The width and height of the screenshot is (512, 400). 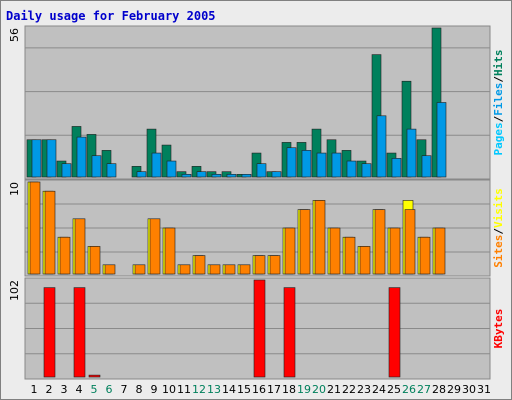 I want to click on legend-entry: KBytes, so click(x=498, y=329).